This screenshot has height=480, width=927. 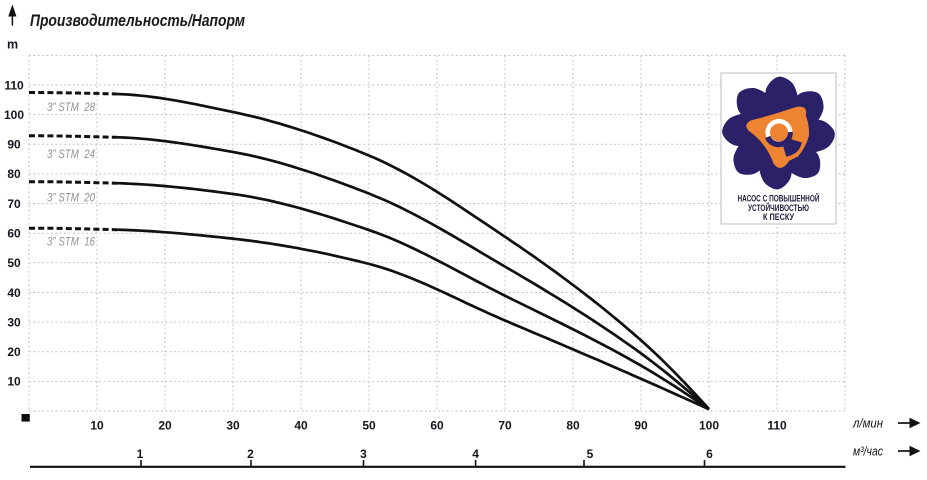 I want to click on svg-text: НАСОС С ПОВЫШЕННОЙ, so click(x=779, y=198).